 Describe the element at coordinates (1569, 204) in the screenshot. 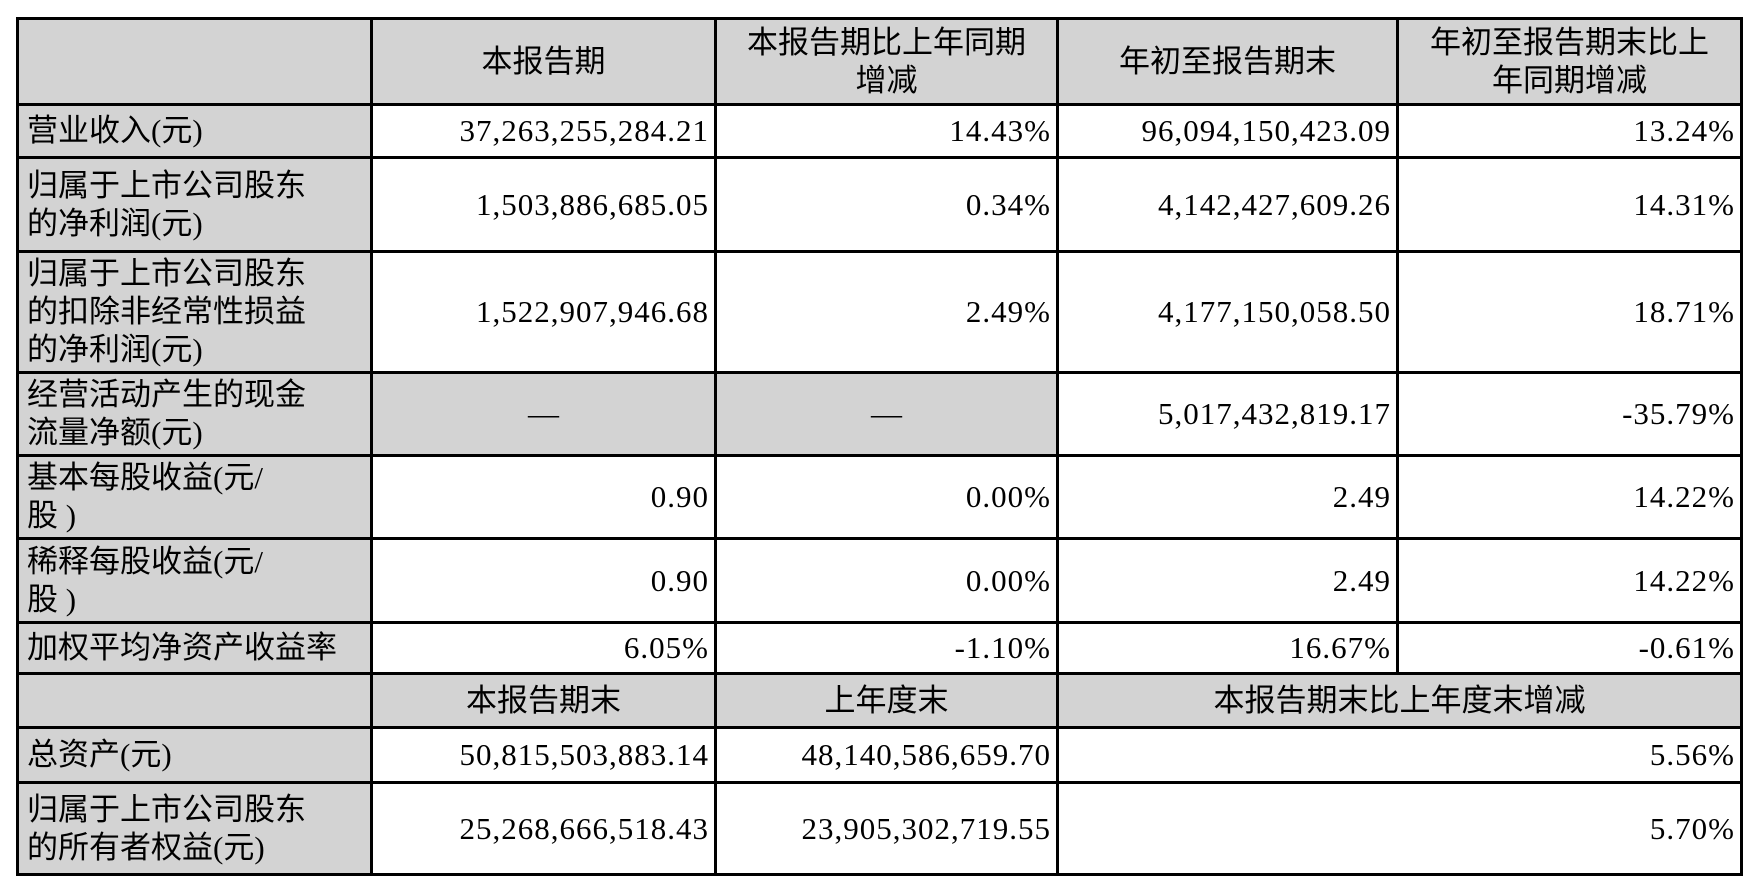

I see `net-profit-ytd-yoy-change: 14.31%` at that location.